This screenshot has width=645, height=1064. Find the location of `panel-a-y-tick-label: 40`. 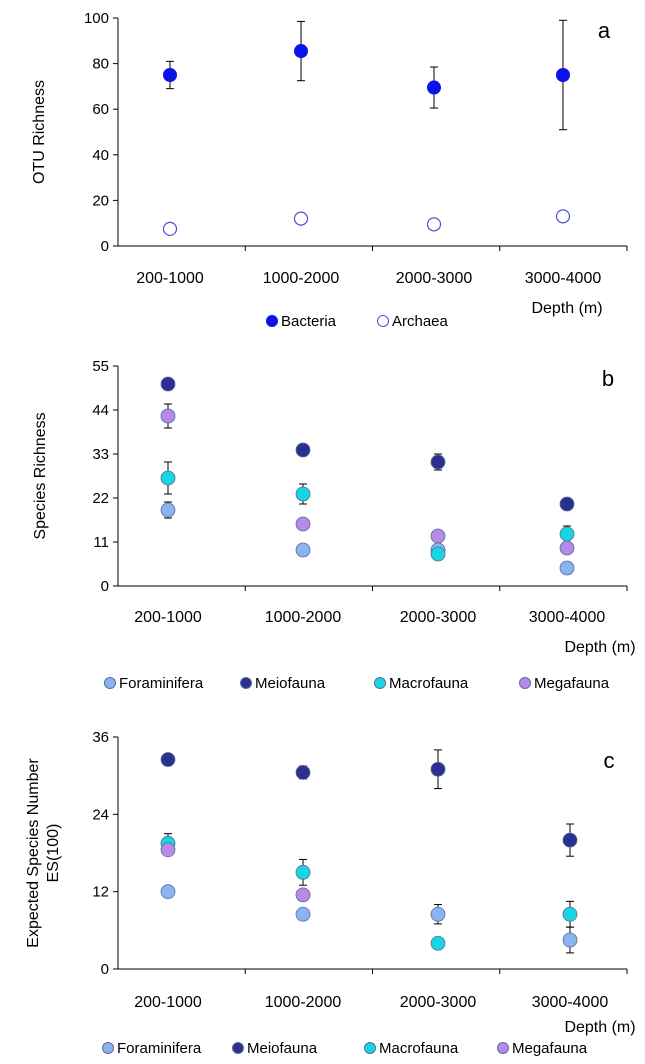

panel-a-y-tick-label: 40 is located at coordinates (100, 155).